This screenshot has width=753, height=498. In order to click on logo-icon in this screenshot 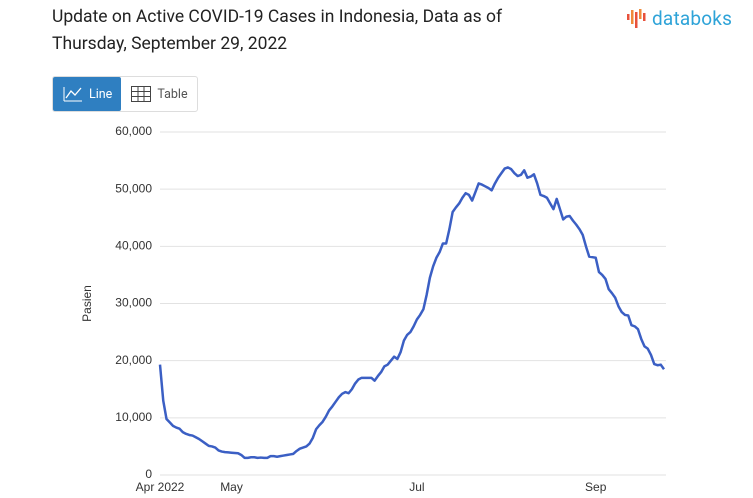, I will do `click(636, 18)`.